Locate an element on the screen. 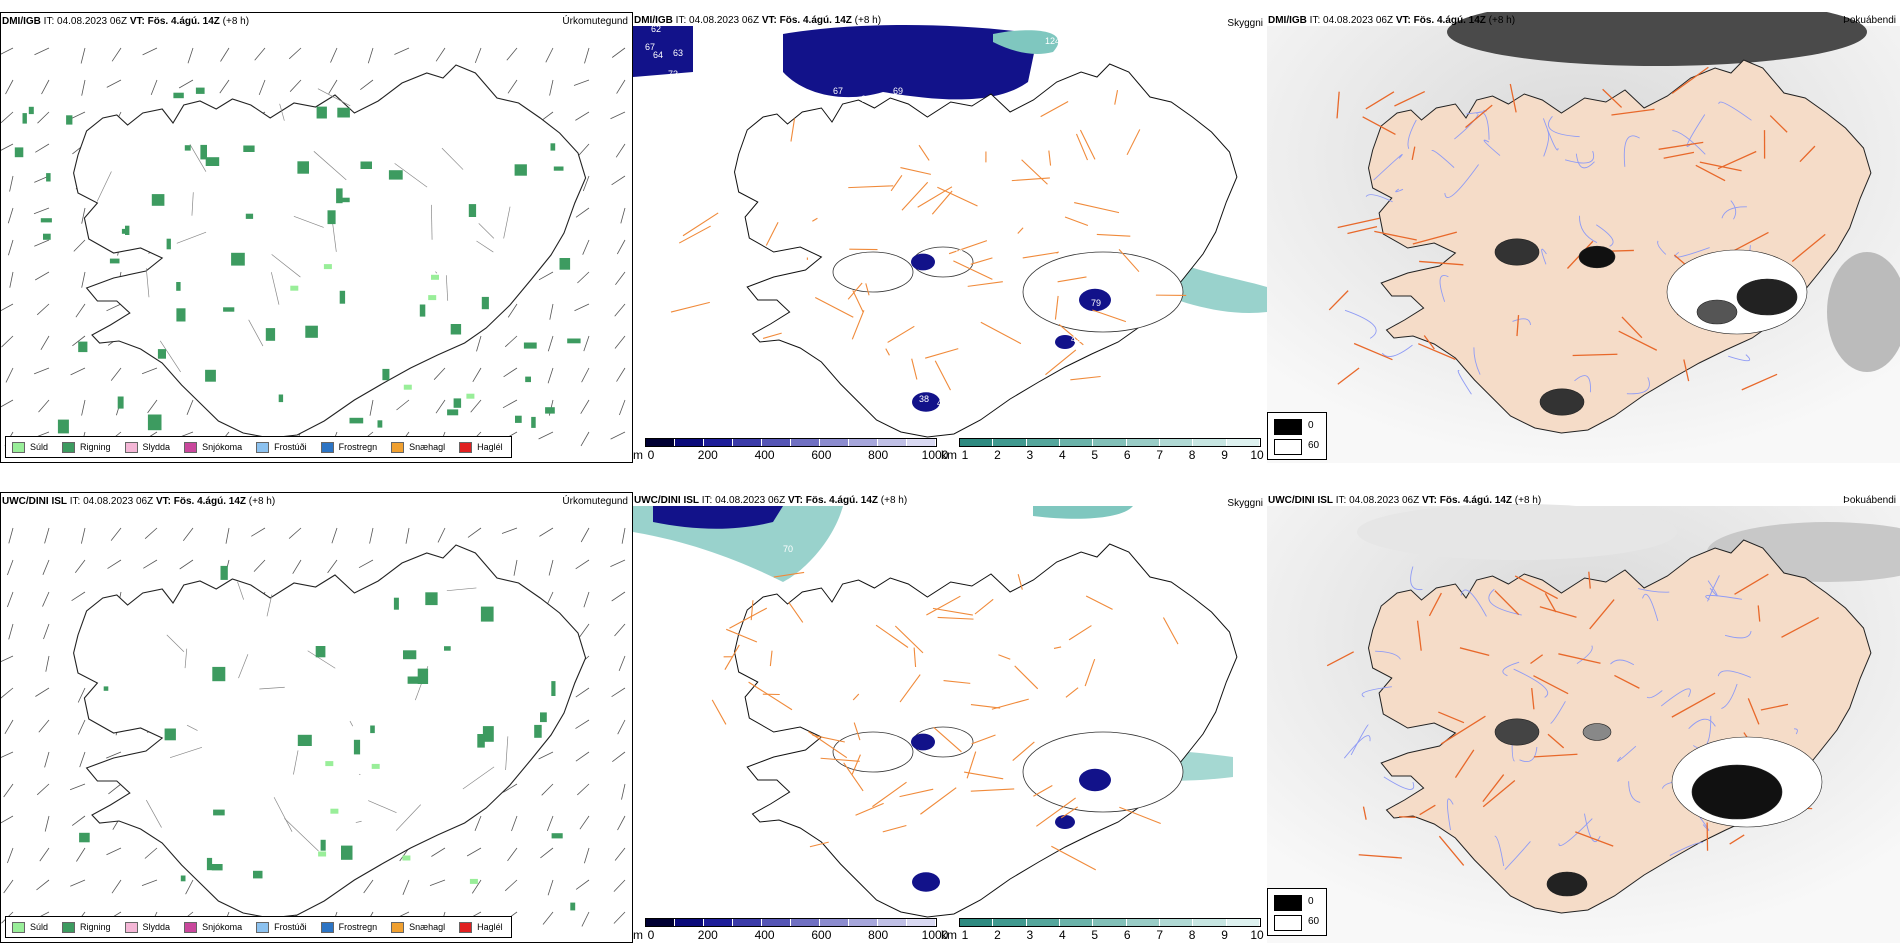 The image size is (1900, 950). distance-scale: km 1 2 3 4 5 6 7 8 9 10 is located at coordinates (1104, 929).